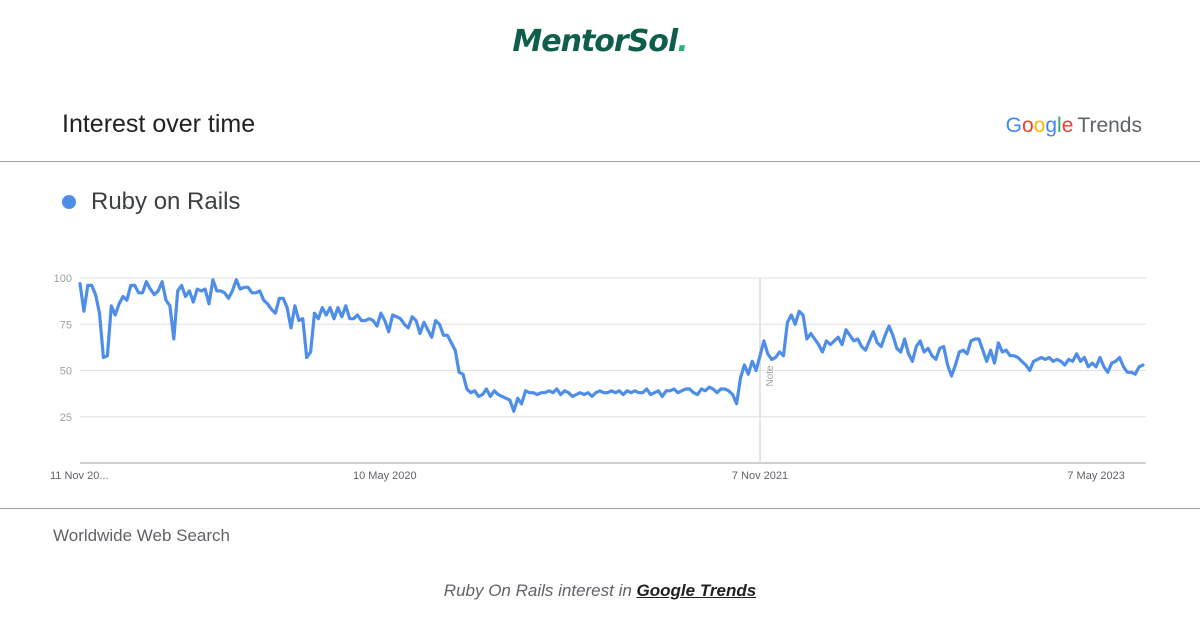 The width and height of the screenshot is (1200, 628). I want to click on x-tick-label: 7 May 2023, so click(1095, 476).